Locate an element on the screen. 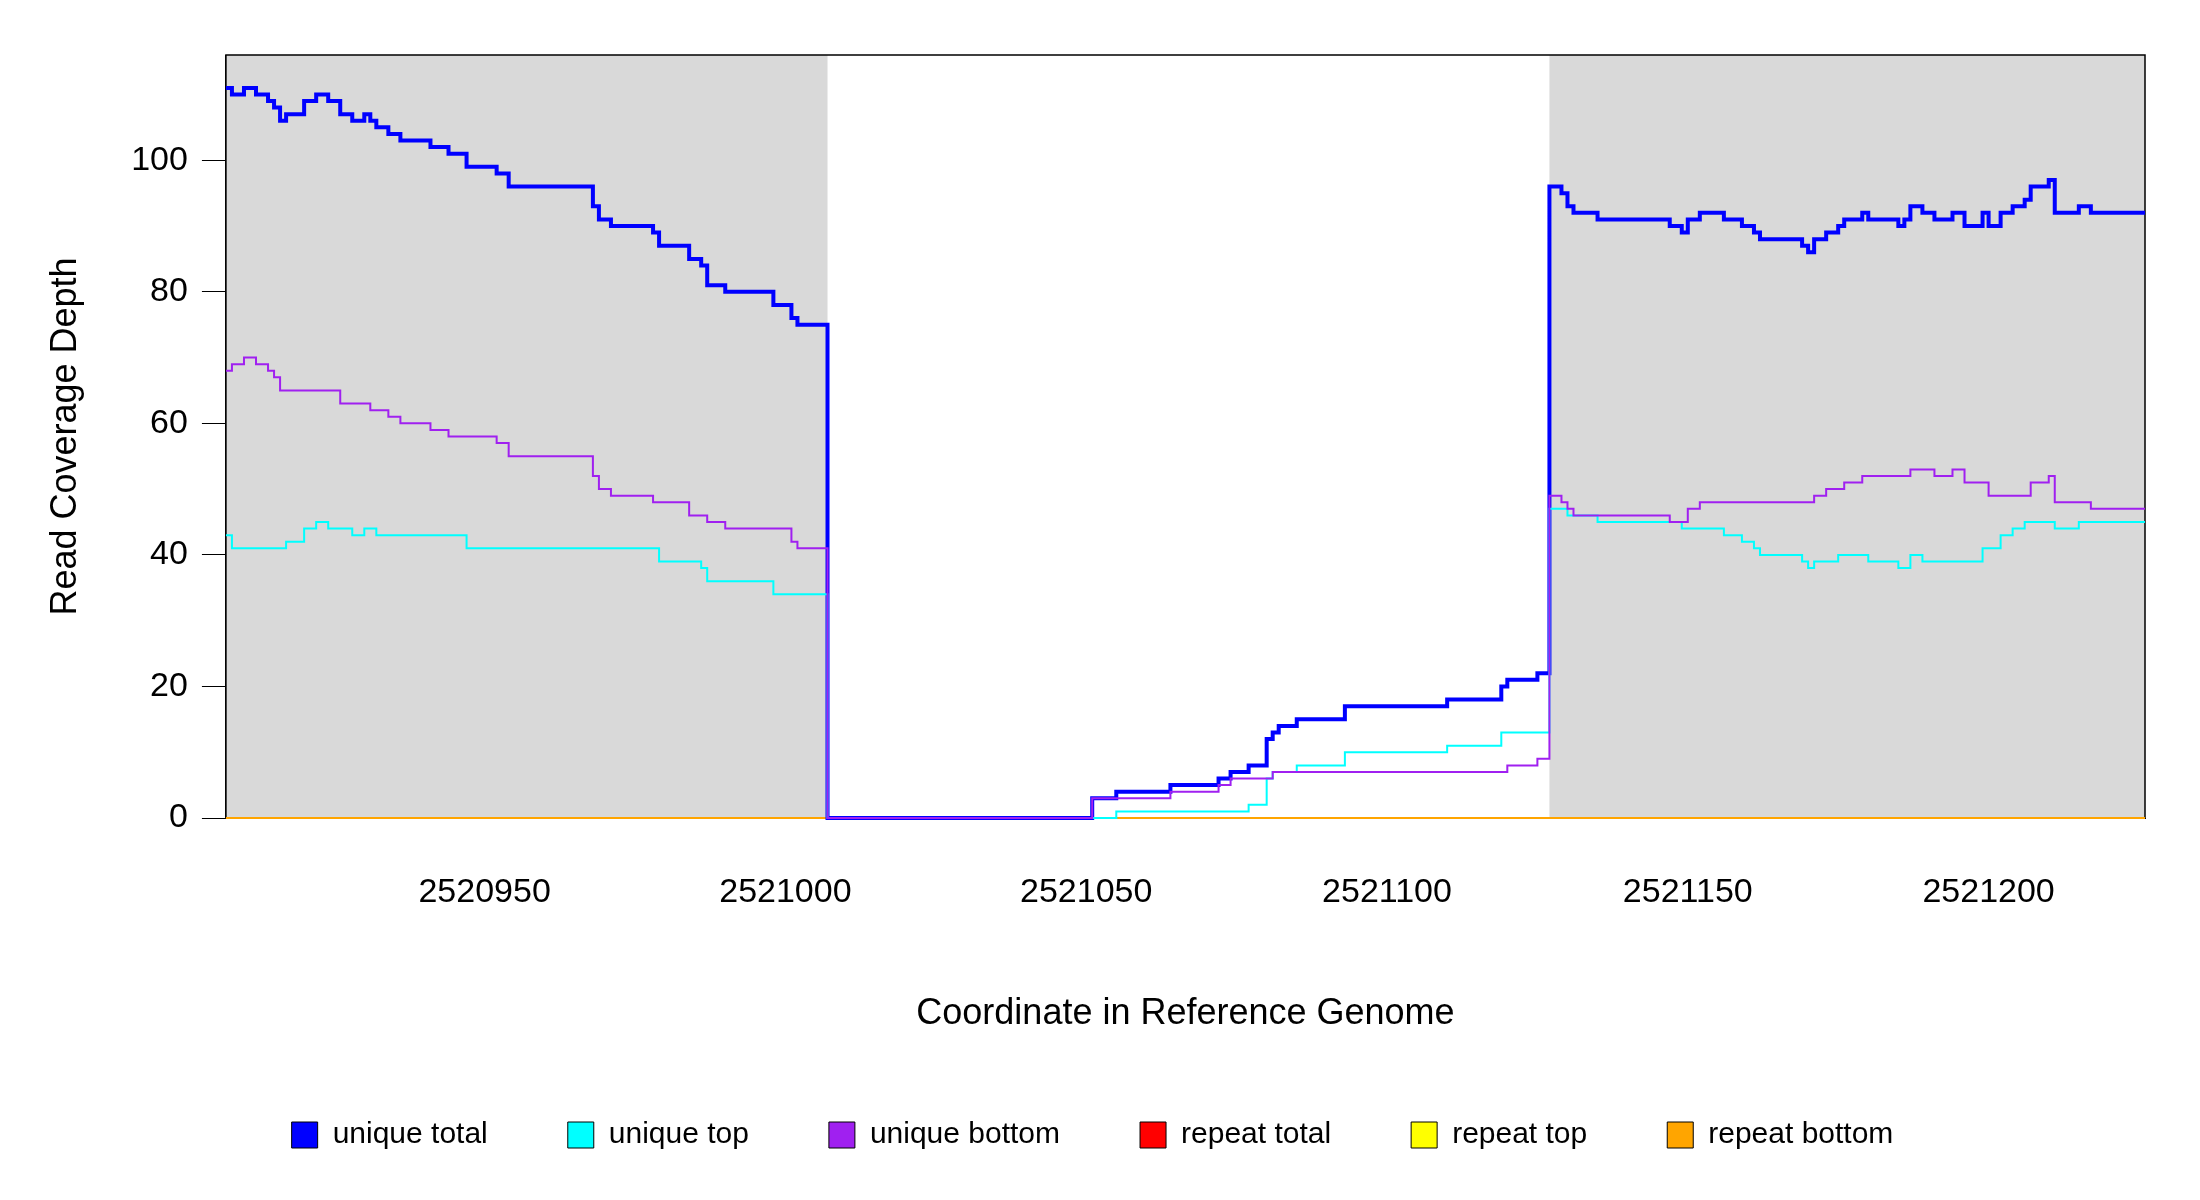 The image size is (2200, 1200). legend-label: repeat bottom is located at coordinates (1801, 1133).